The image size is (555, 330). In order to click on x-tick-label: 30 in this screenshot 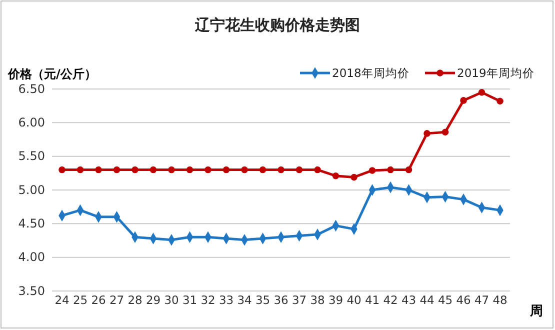, I will do `click(171, 300)`.